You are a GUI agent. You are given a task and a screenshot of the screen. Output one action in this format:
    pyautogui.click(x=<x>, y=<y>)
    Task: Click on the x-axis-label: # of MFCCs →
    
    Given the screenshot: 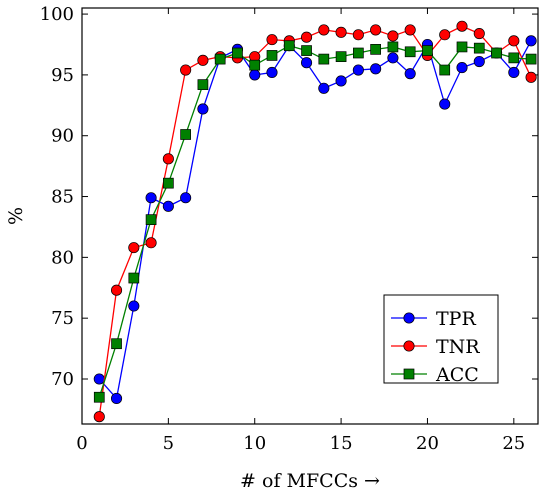 What is the action you would take?
    pyautogui.click(x=310, y=481)
    